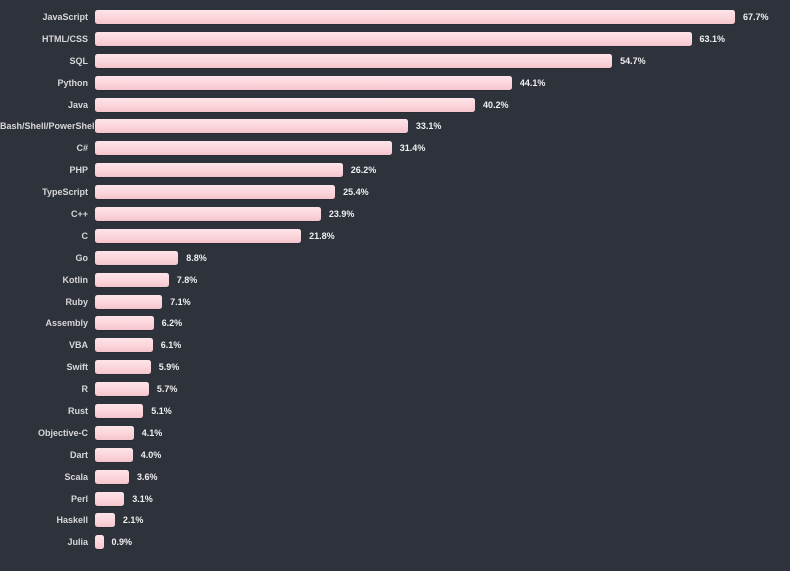 Image resolution: width=790 pixels, height=571 pixels. I want to click on bar-track: 25.4%, so click(442, 192).